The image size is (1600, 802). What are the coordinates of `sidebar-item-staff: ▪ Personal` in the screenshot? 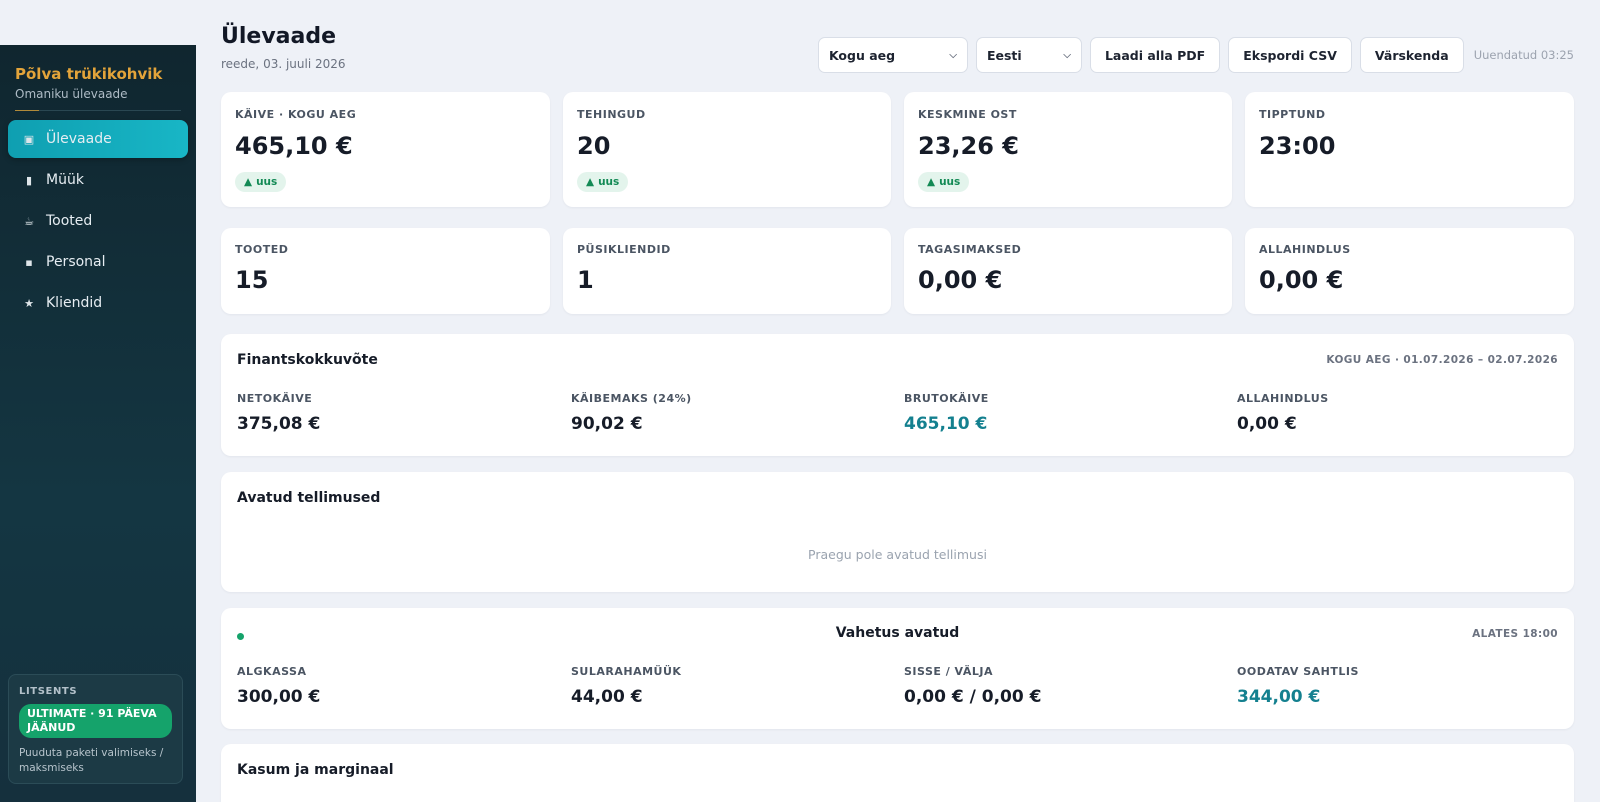 It's located at (98, 262).